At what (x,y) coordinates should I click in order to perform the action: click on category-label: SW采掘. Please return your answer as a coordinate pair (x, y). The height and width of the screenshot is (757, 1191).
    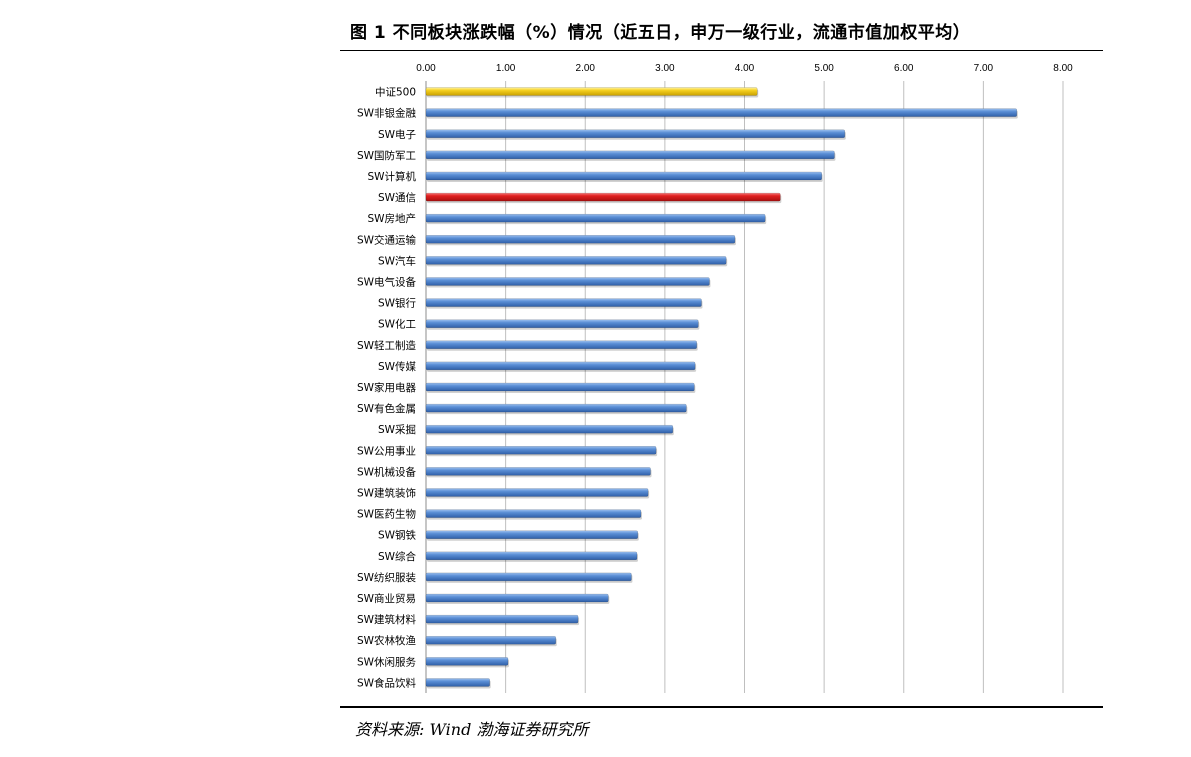
    Looking at the image, I should click on (397, 429).